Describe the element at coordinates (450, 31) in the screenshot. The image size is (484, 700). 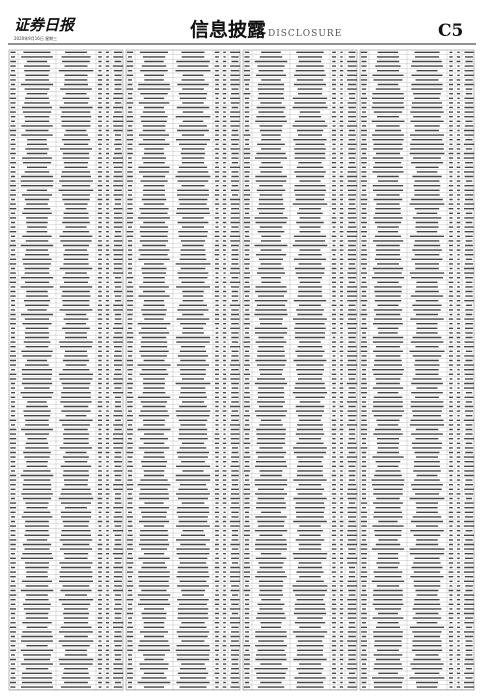
I see `page-number: C5` at that location.